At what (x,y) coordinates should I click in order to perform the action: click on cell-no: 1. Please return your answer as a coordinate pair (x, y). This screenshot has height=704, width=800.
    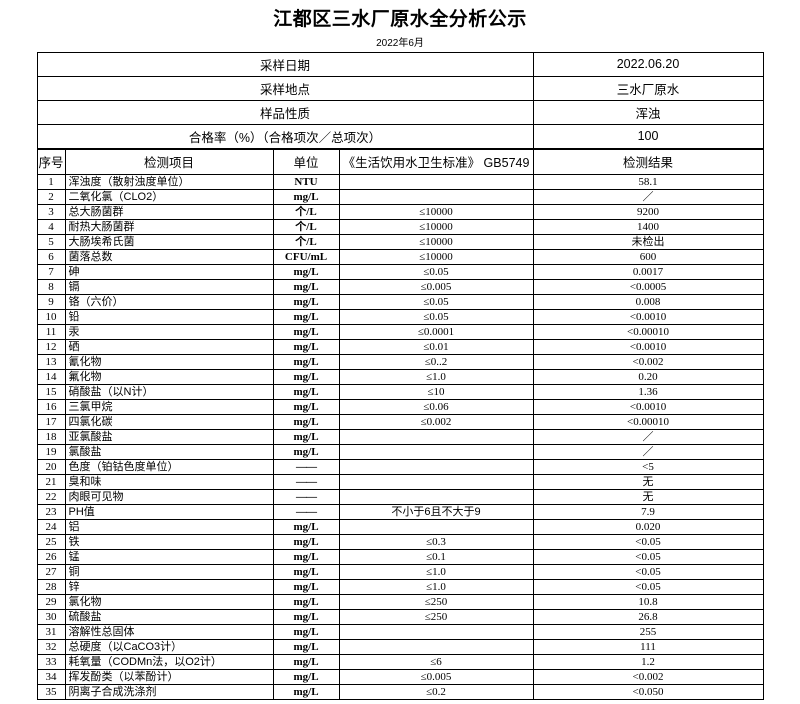
    Looking at the image, I should click on (51, 181).